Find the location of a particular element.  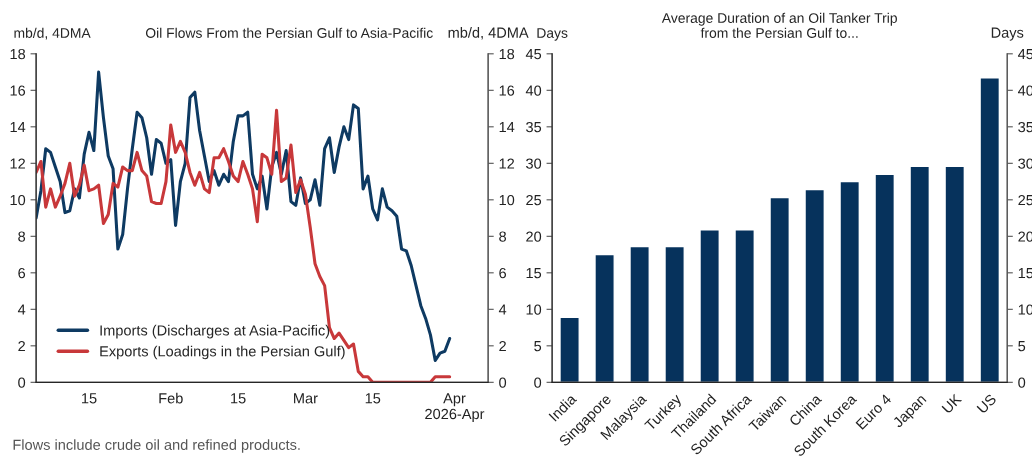

y2-tick-label: 6 is located at coordinates (503, 273).